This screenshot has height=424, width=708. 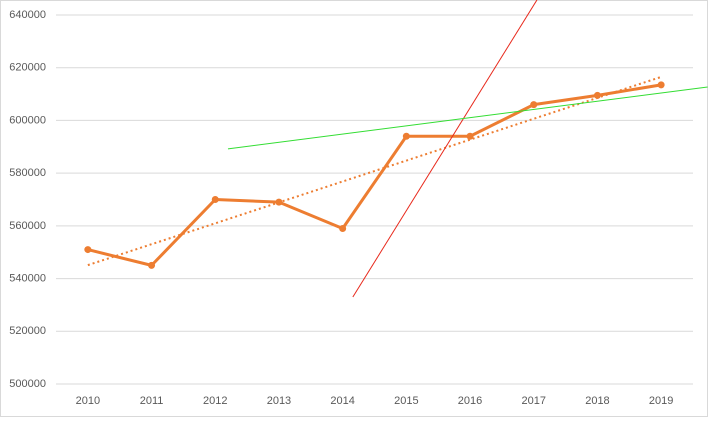 I want to click on x-tick-label: 2010, so click(x=88, y=401).